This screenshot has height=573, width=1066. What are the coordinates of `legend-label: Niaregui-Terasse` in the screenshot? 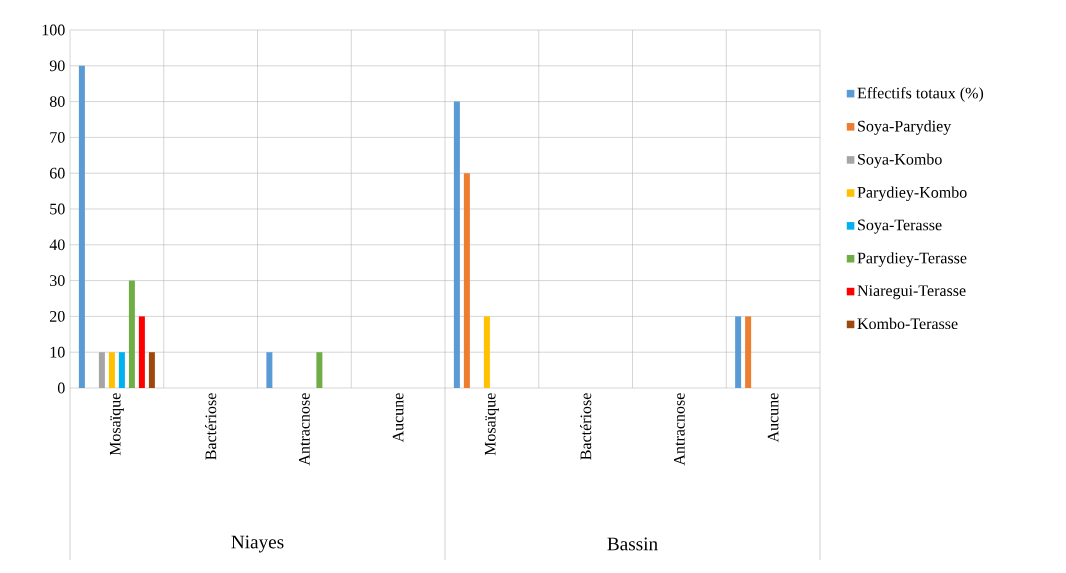 It's located at (911, 292).